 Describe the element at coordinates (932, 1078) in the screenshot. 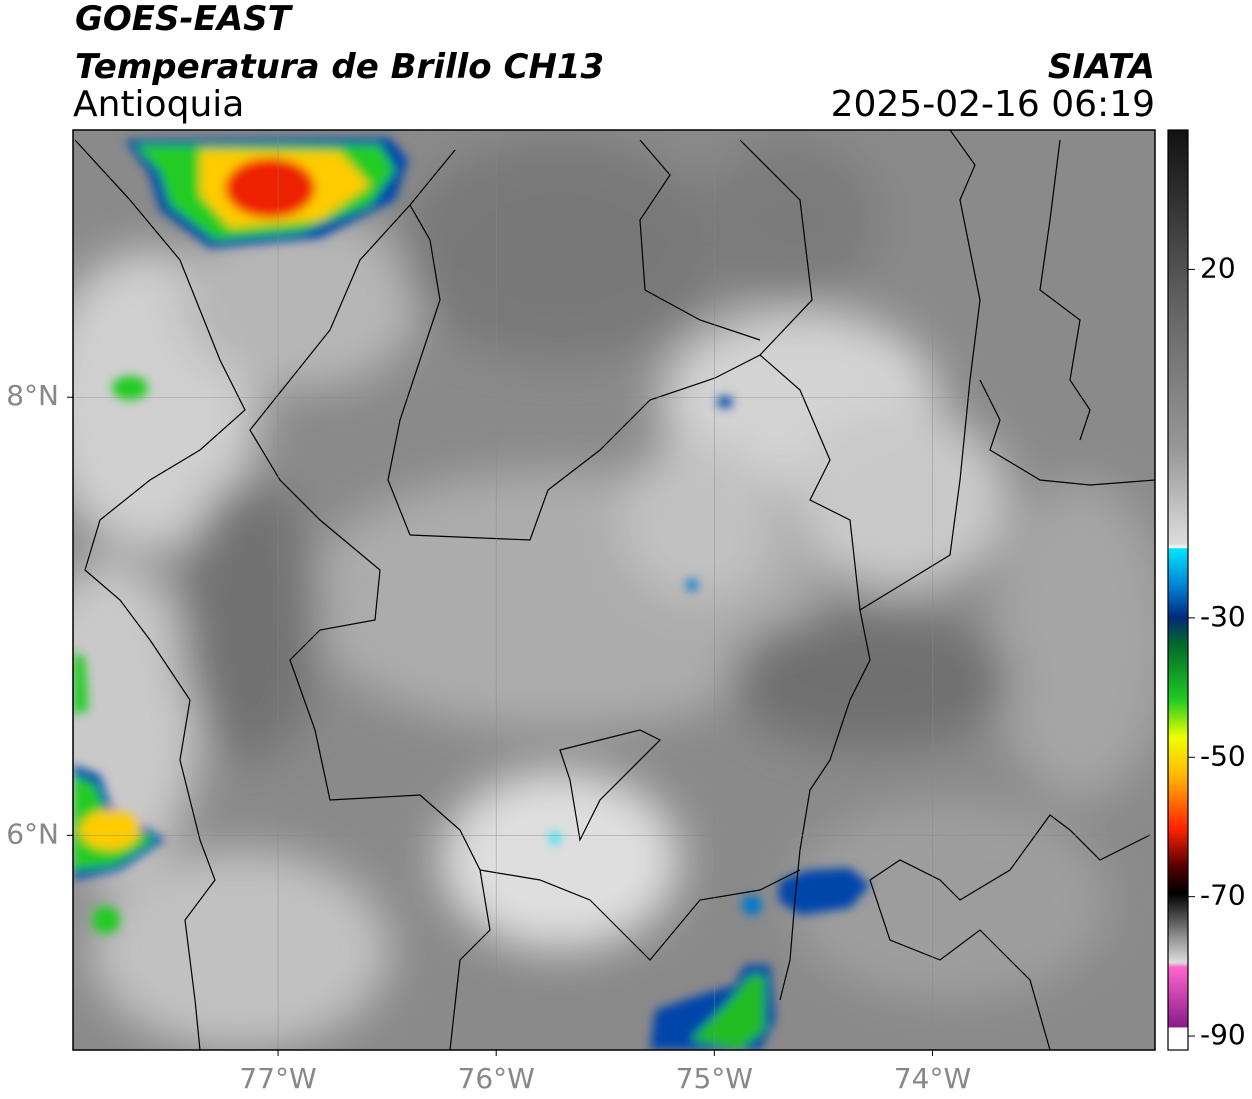

I see `lon-label: 74°W` at that location.